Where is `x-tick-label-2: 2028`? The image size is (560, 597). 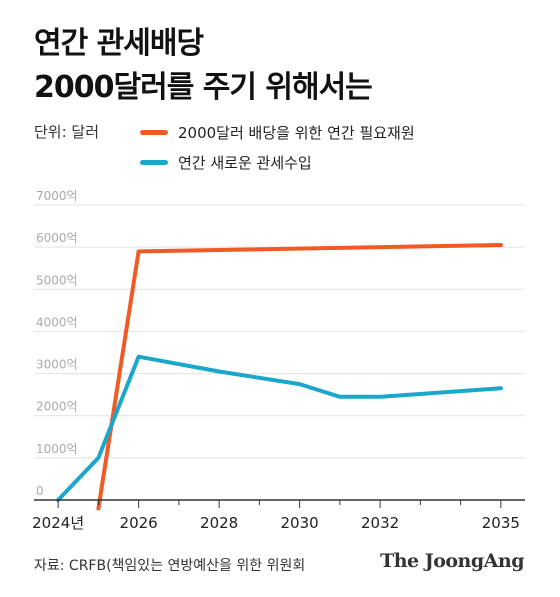 x-tick-label-2: 2028 is located at coordinates (219, 523).